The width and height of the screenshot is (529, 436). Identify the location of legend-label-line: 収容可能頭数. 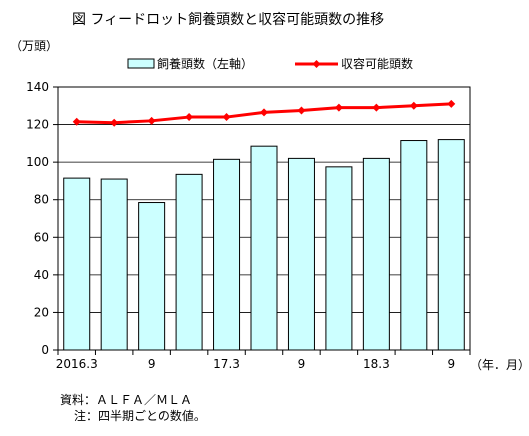
(377, 63).